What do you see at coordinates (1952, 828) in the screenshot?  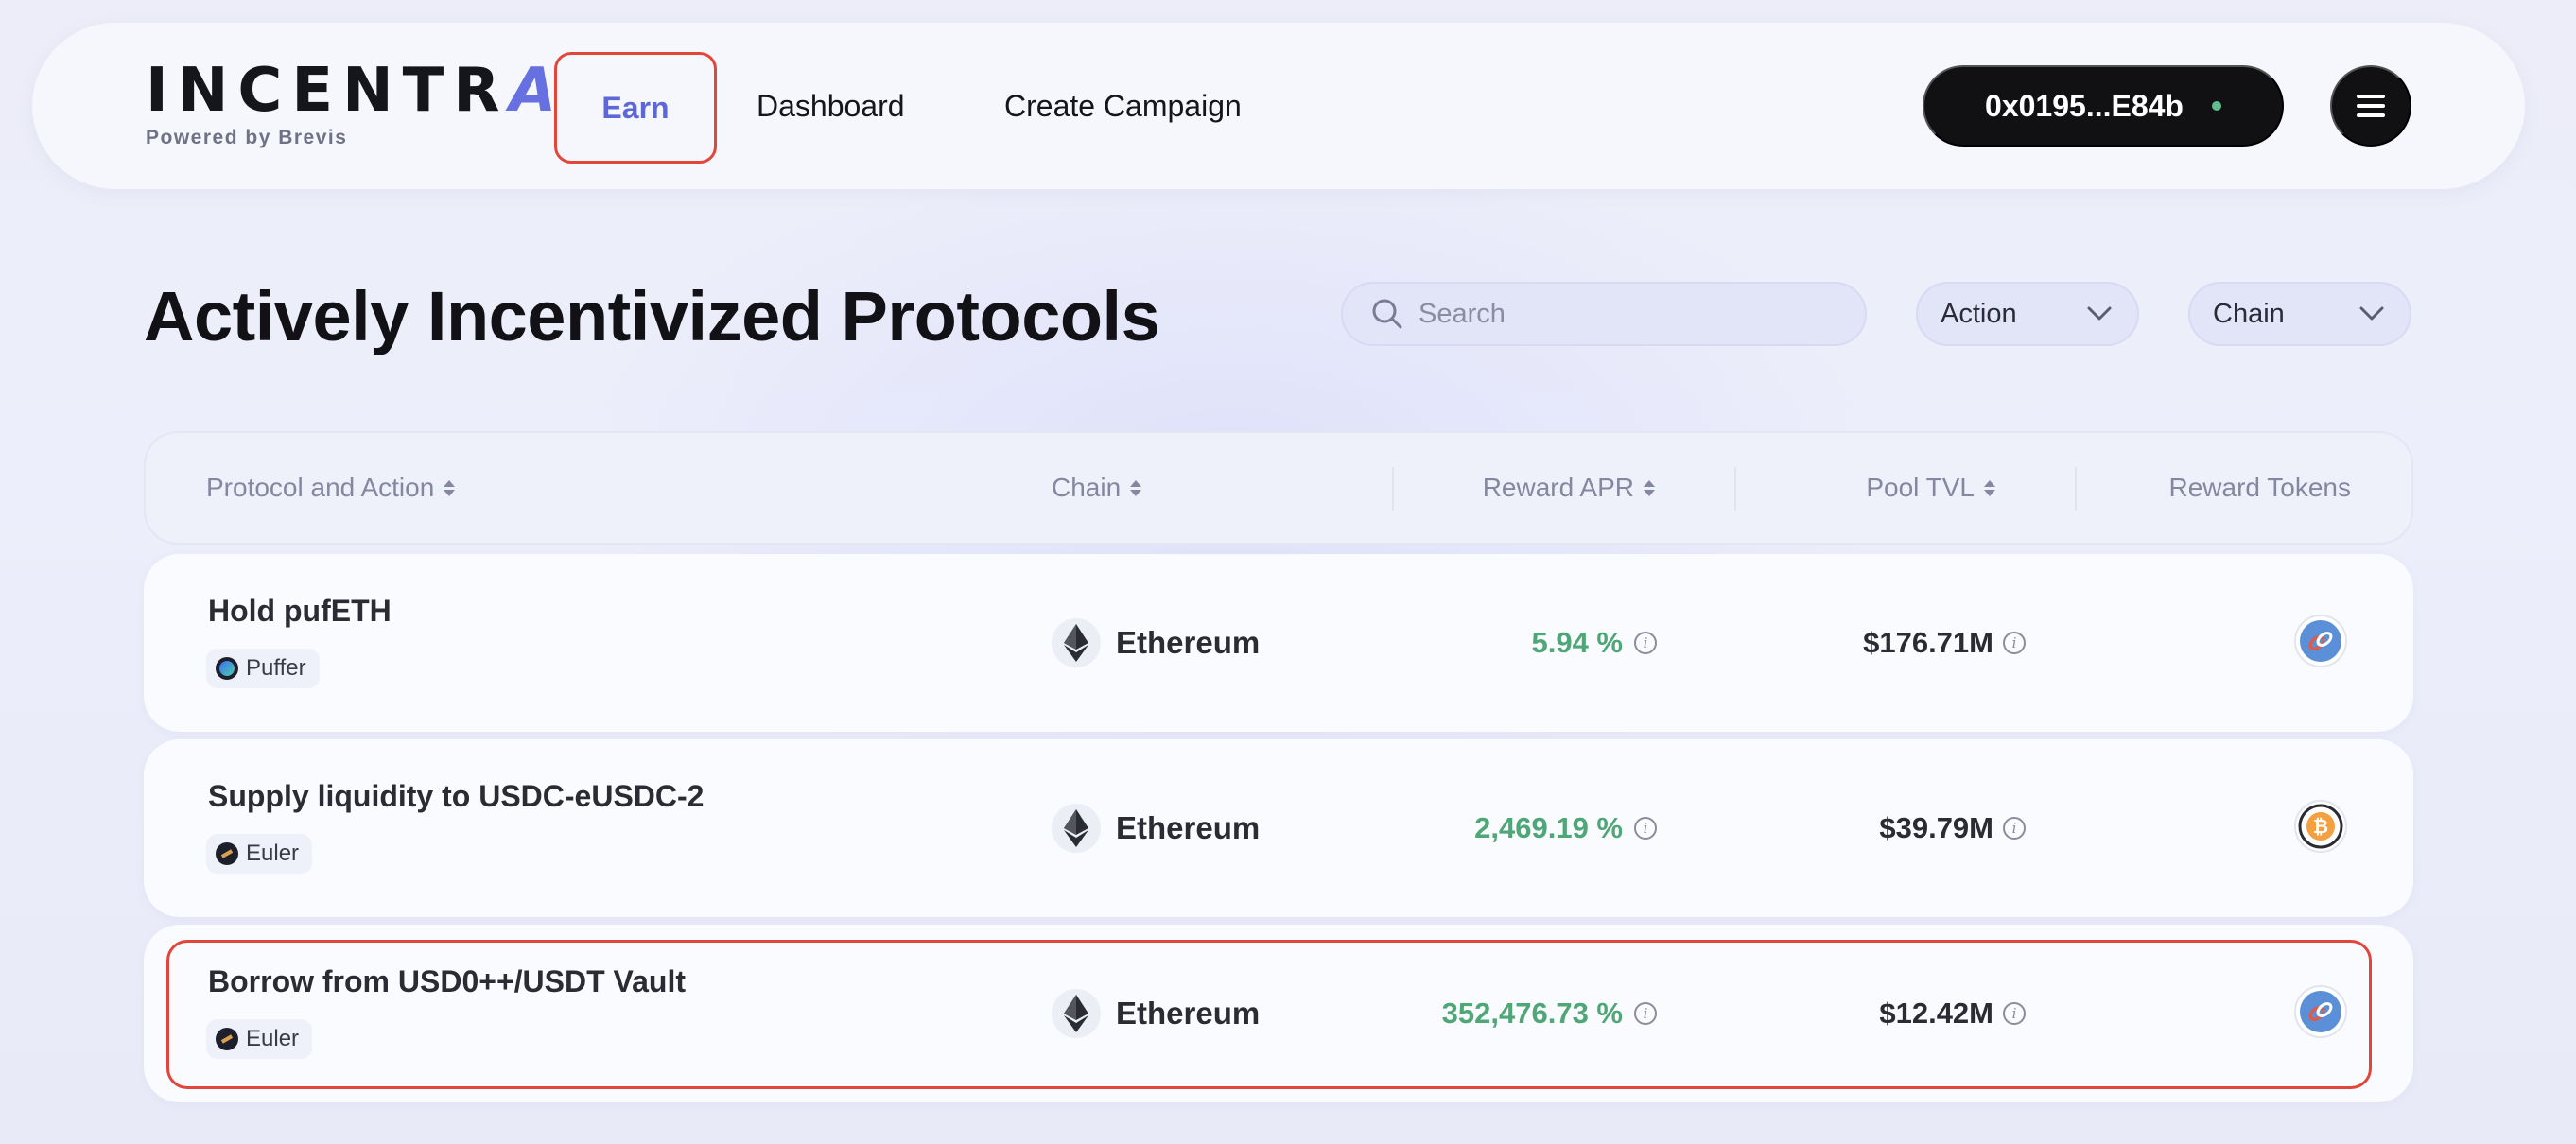 I see `pool-tvl-value: $39.79M i` at bounding box center [1952, 828].